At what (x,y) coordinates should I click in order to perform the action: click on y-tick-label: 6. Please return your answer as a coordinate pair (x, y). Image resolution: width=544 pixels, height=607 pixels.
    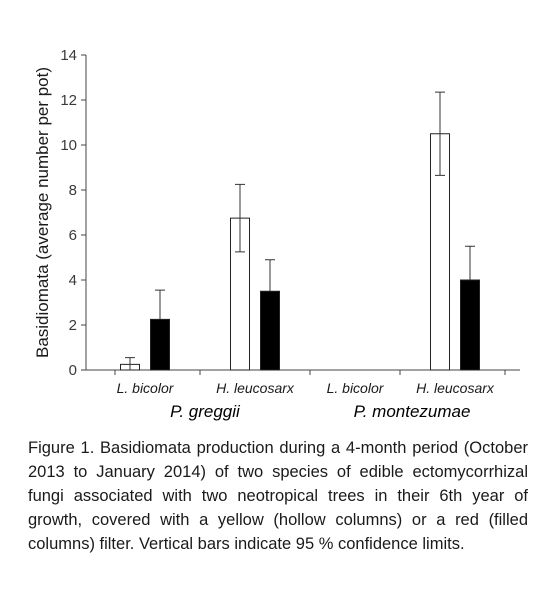
    Looking at the image, I should click on (73, 235).